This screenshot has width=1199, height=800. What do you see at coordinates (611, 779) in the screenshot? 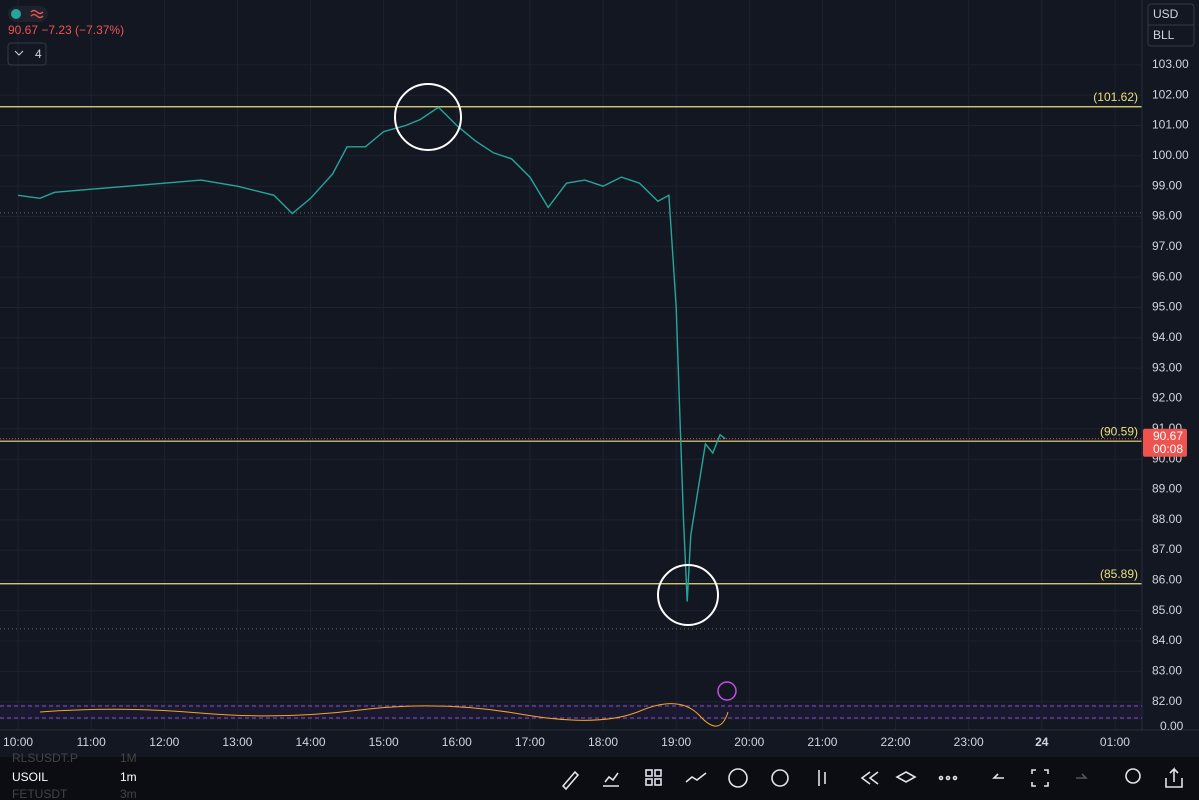
I see `indicators-button` at bounding box center [611, 779].